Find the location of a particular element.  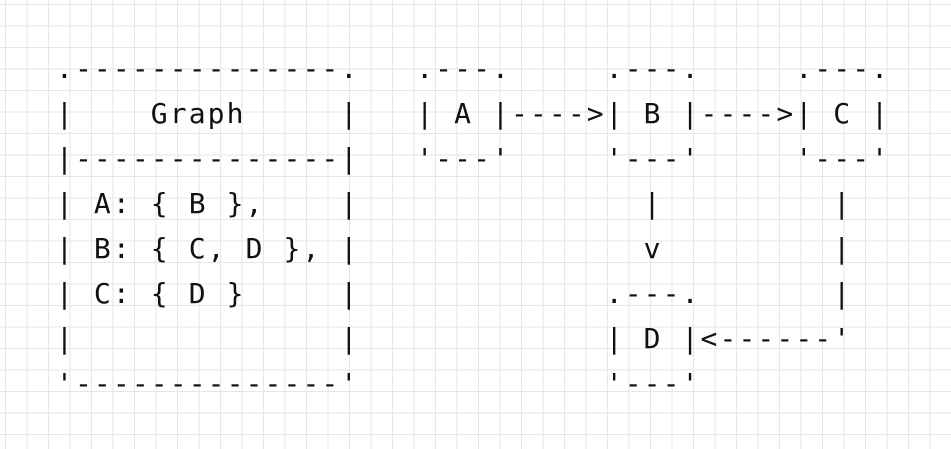

diagram-line: | Graph | | A |---->| B |---->| C | is located at coordinates (473, 113).